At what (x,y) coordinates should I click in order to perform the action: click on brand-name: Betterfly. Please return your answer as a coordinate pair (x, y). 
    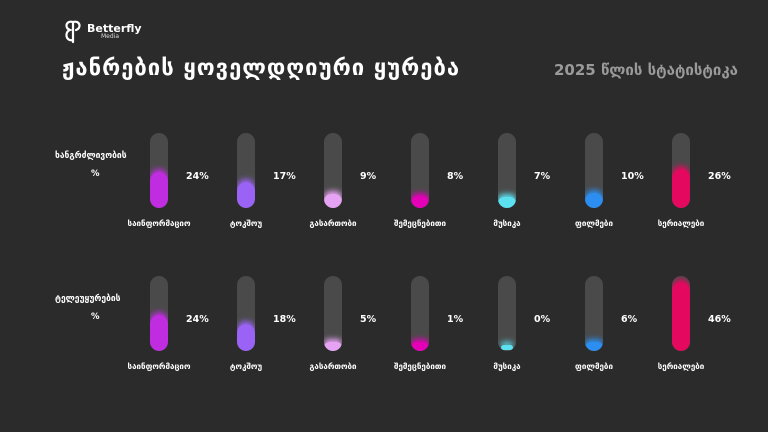
    Looking at the image, I should click on (114, 28).